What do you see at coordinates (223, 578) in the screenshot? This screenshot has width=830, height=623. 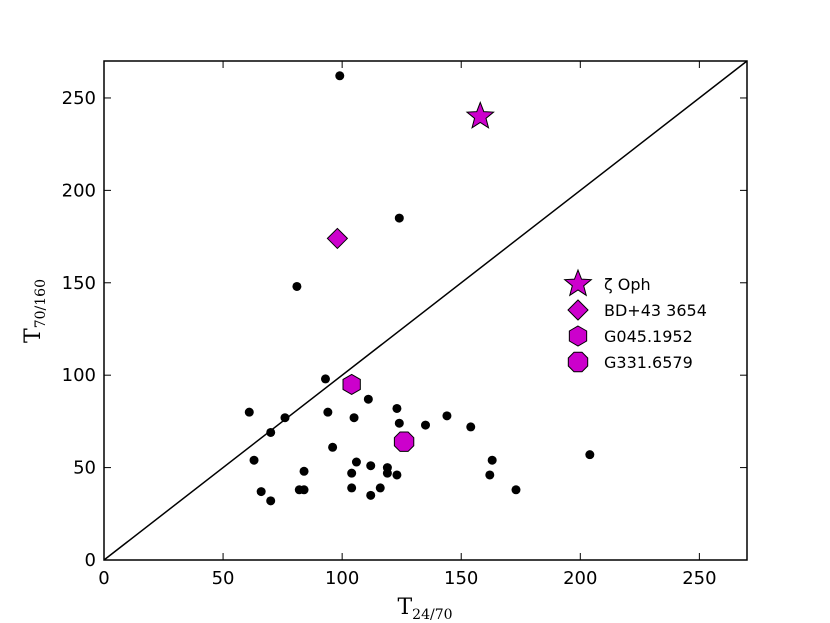 I see `x-tick-label: 50` at bounding box center [223, 578].